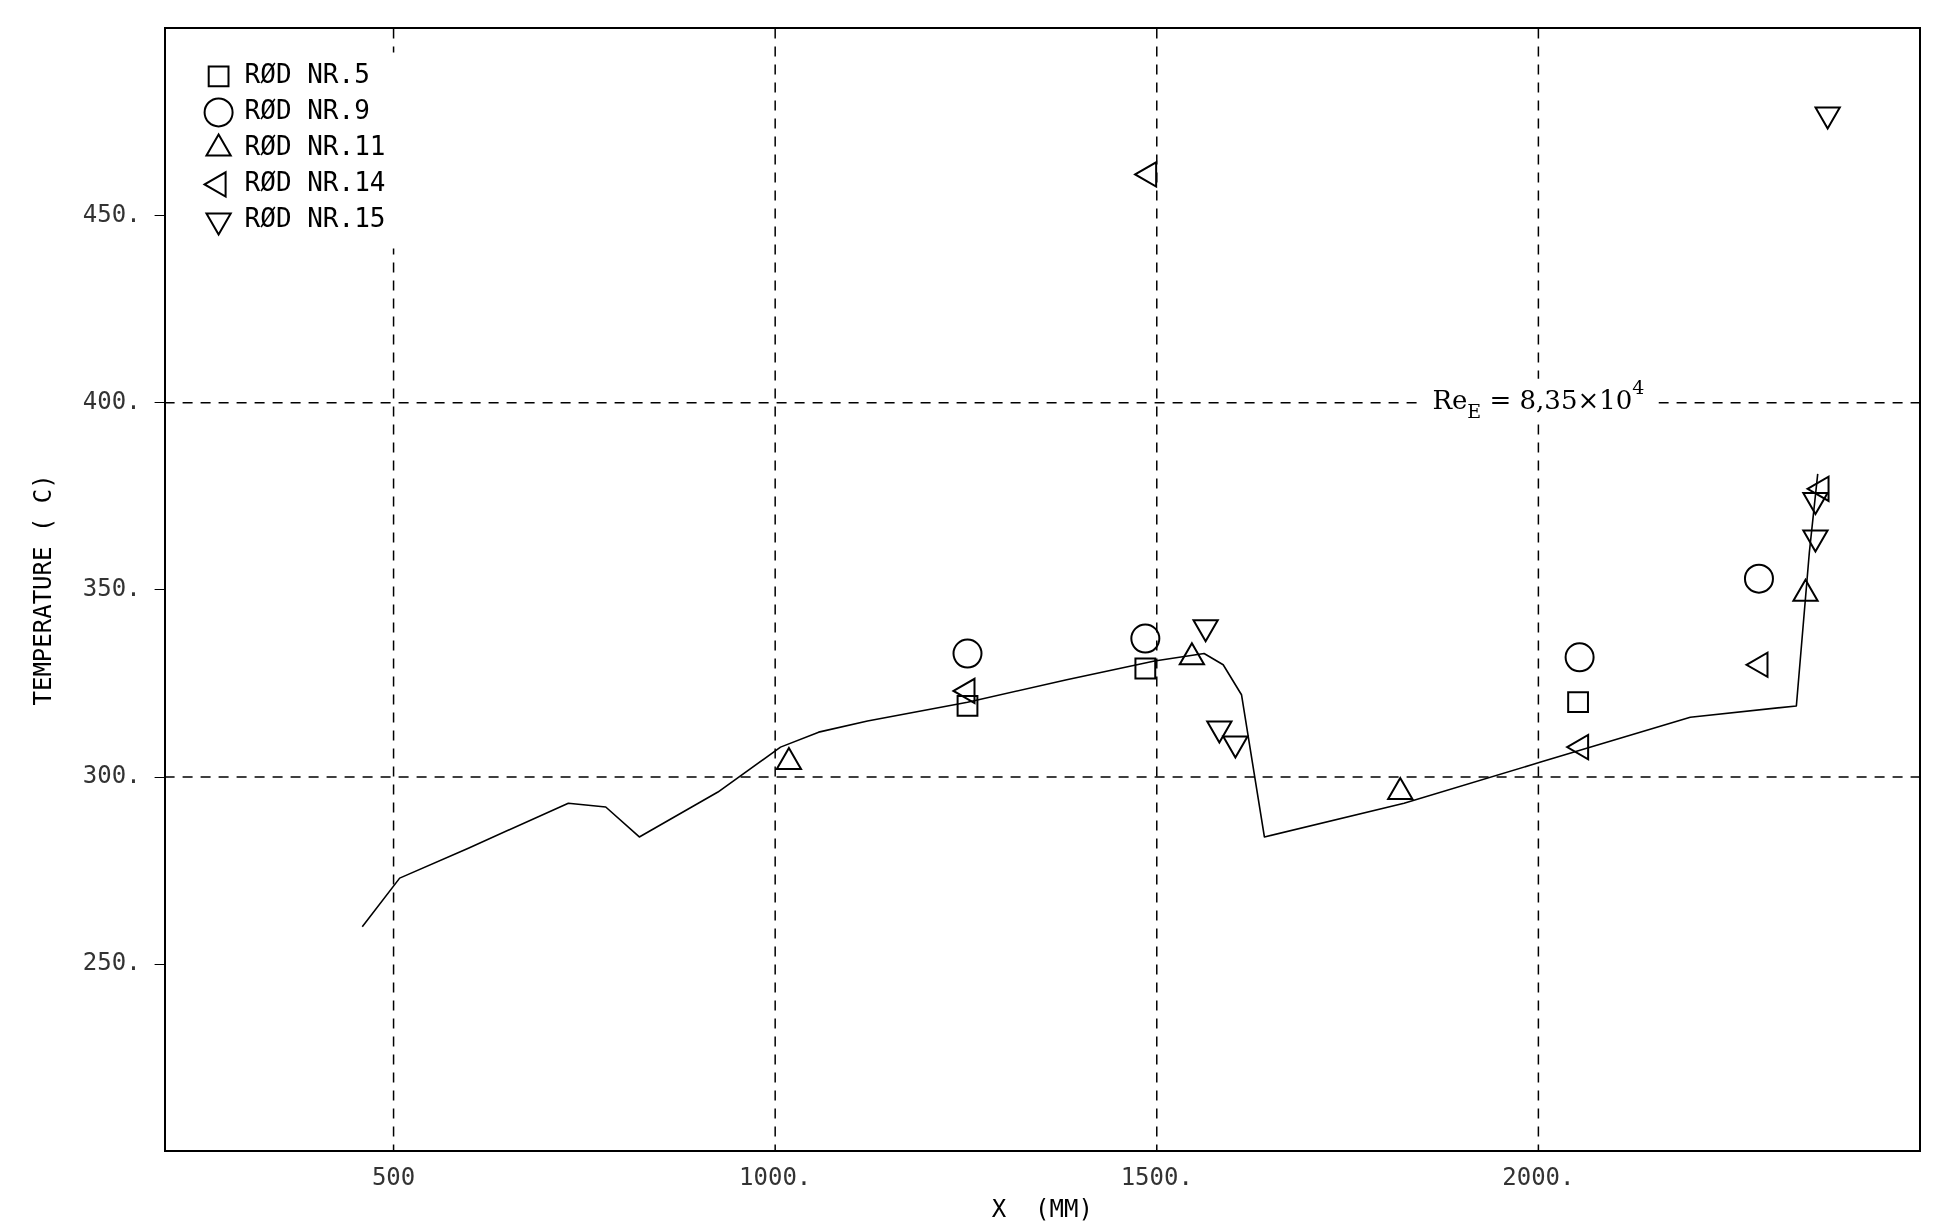 This screenshot has width=1936, height=1225. What do you see at coordinates (307, 74) in the screenshot?
I see `legend-label: RØD NR.5` at bounding box center [307, 74].